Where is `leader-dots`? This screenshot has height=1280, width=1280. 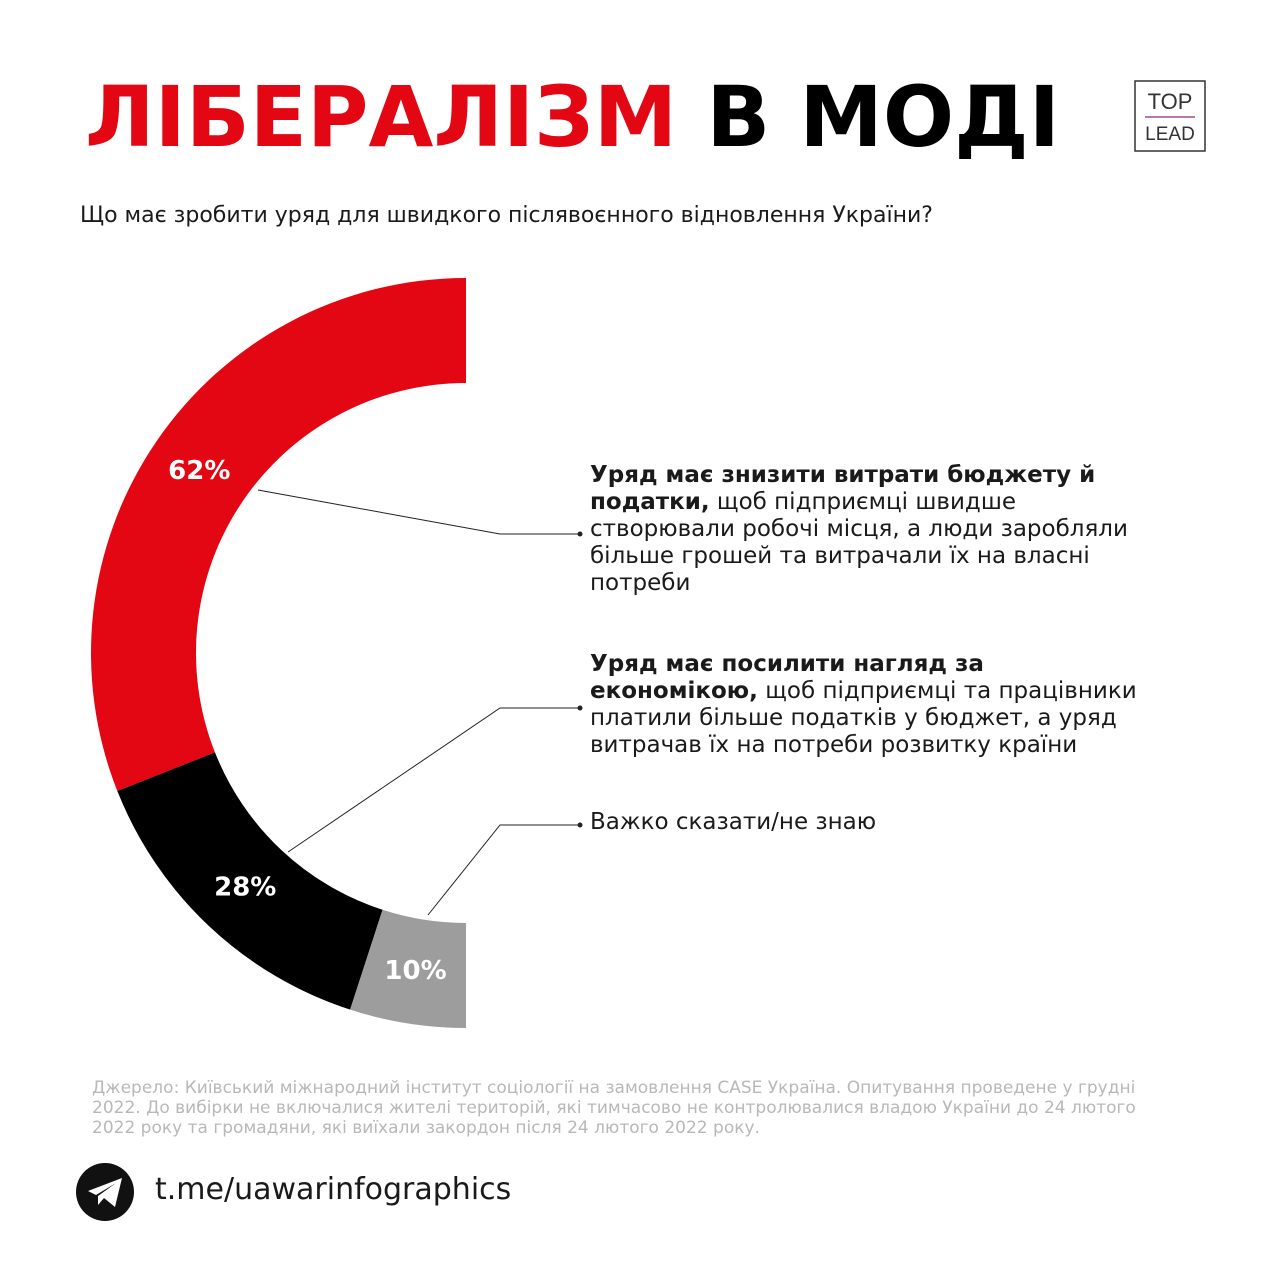
leader-dots is located at coordinates (580, 679).